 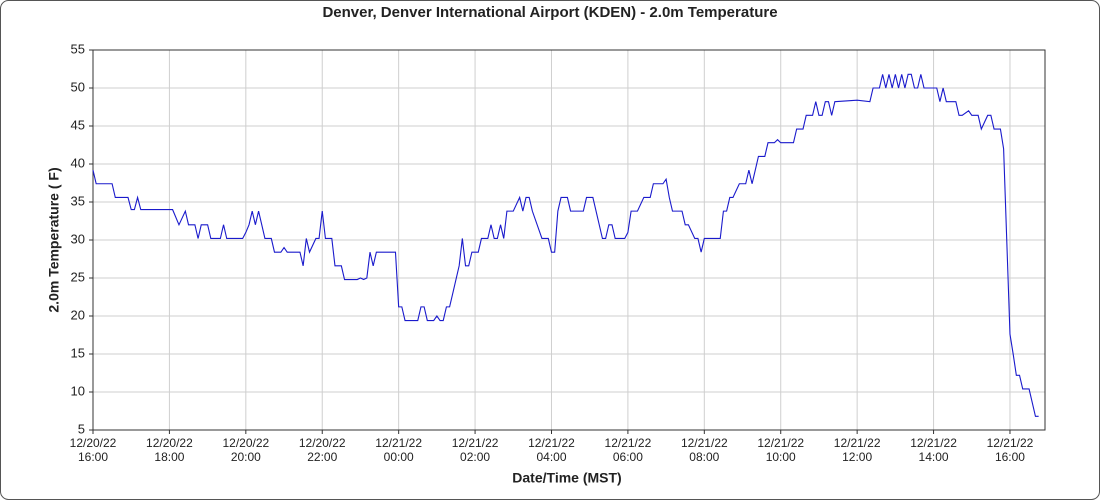 I want to click on x-tick-label: 12/20/22 20:00, so click(x=246, y=450).